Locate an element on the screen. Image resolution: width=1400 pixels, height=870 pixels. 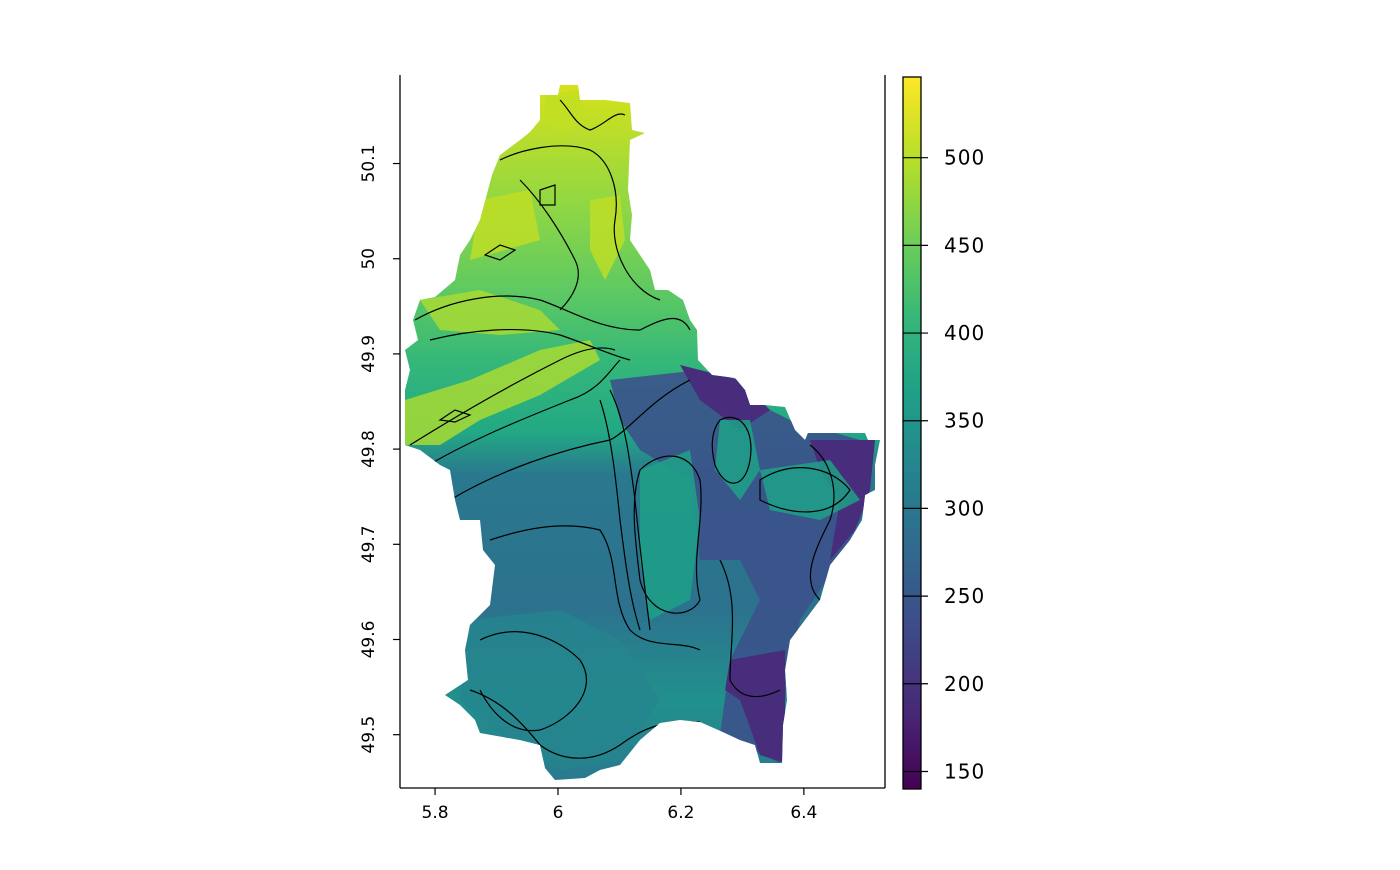
colorbar-tick-label: 450 is located at coordinates (964, 245).